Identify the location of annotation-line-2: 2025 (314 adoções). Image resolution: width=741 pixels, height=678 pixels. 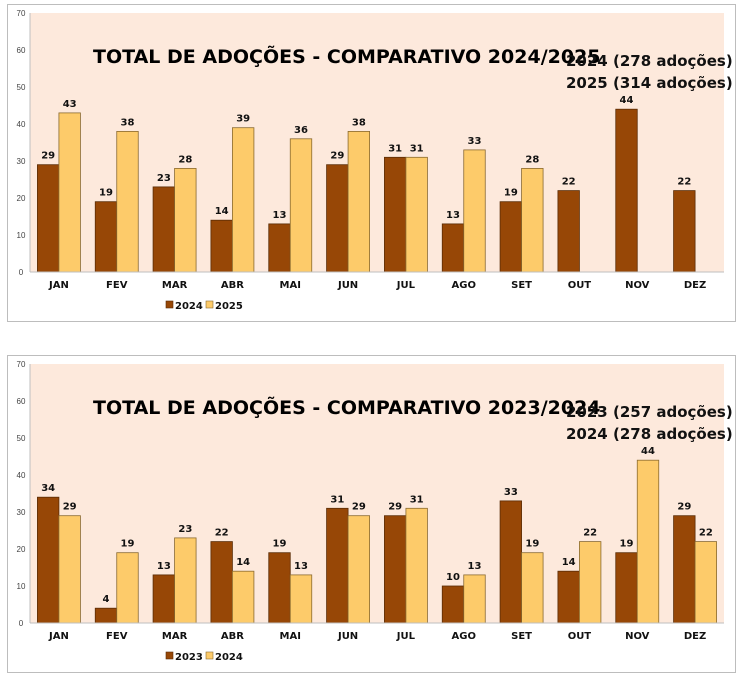
(649, 83).